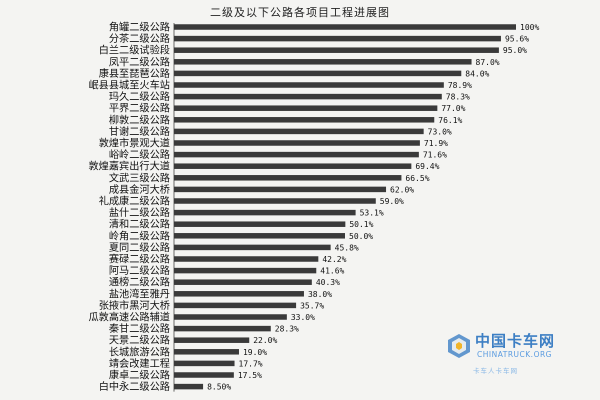  Describe the element at coordinates (139, 328) in the screenshot. I see `category-label: 秦甘二级公路` at that location.